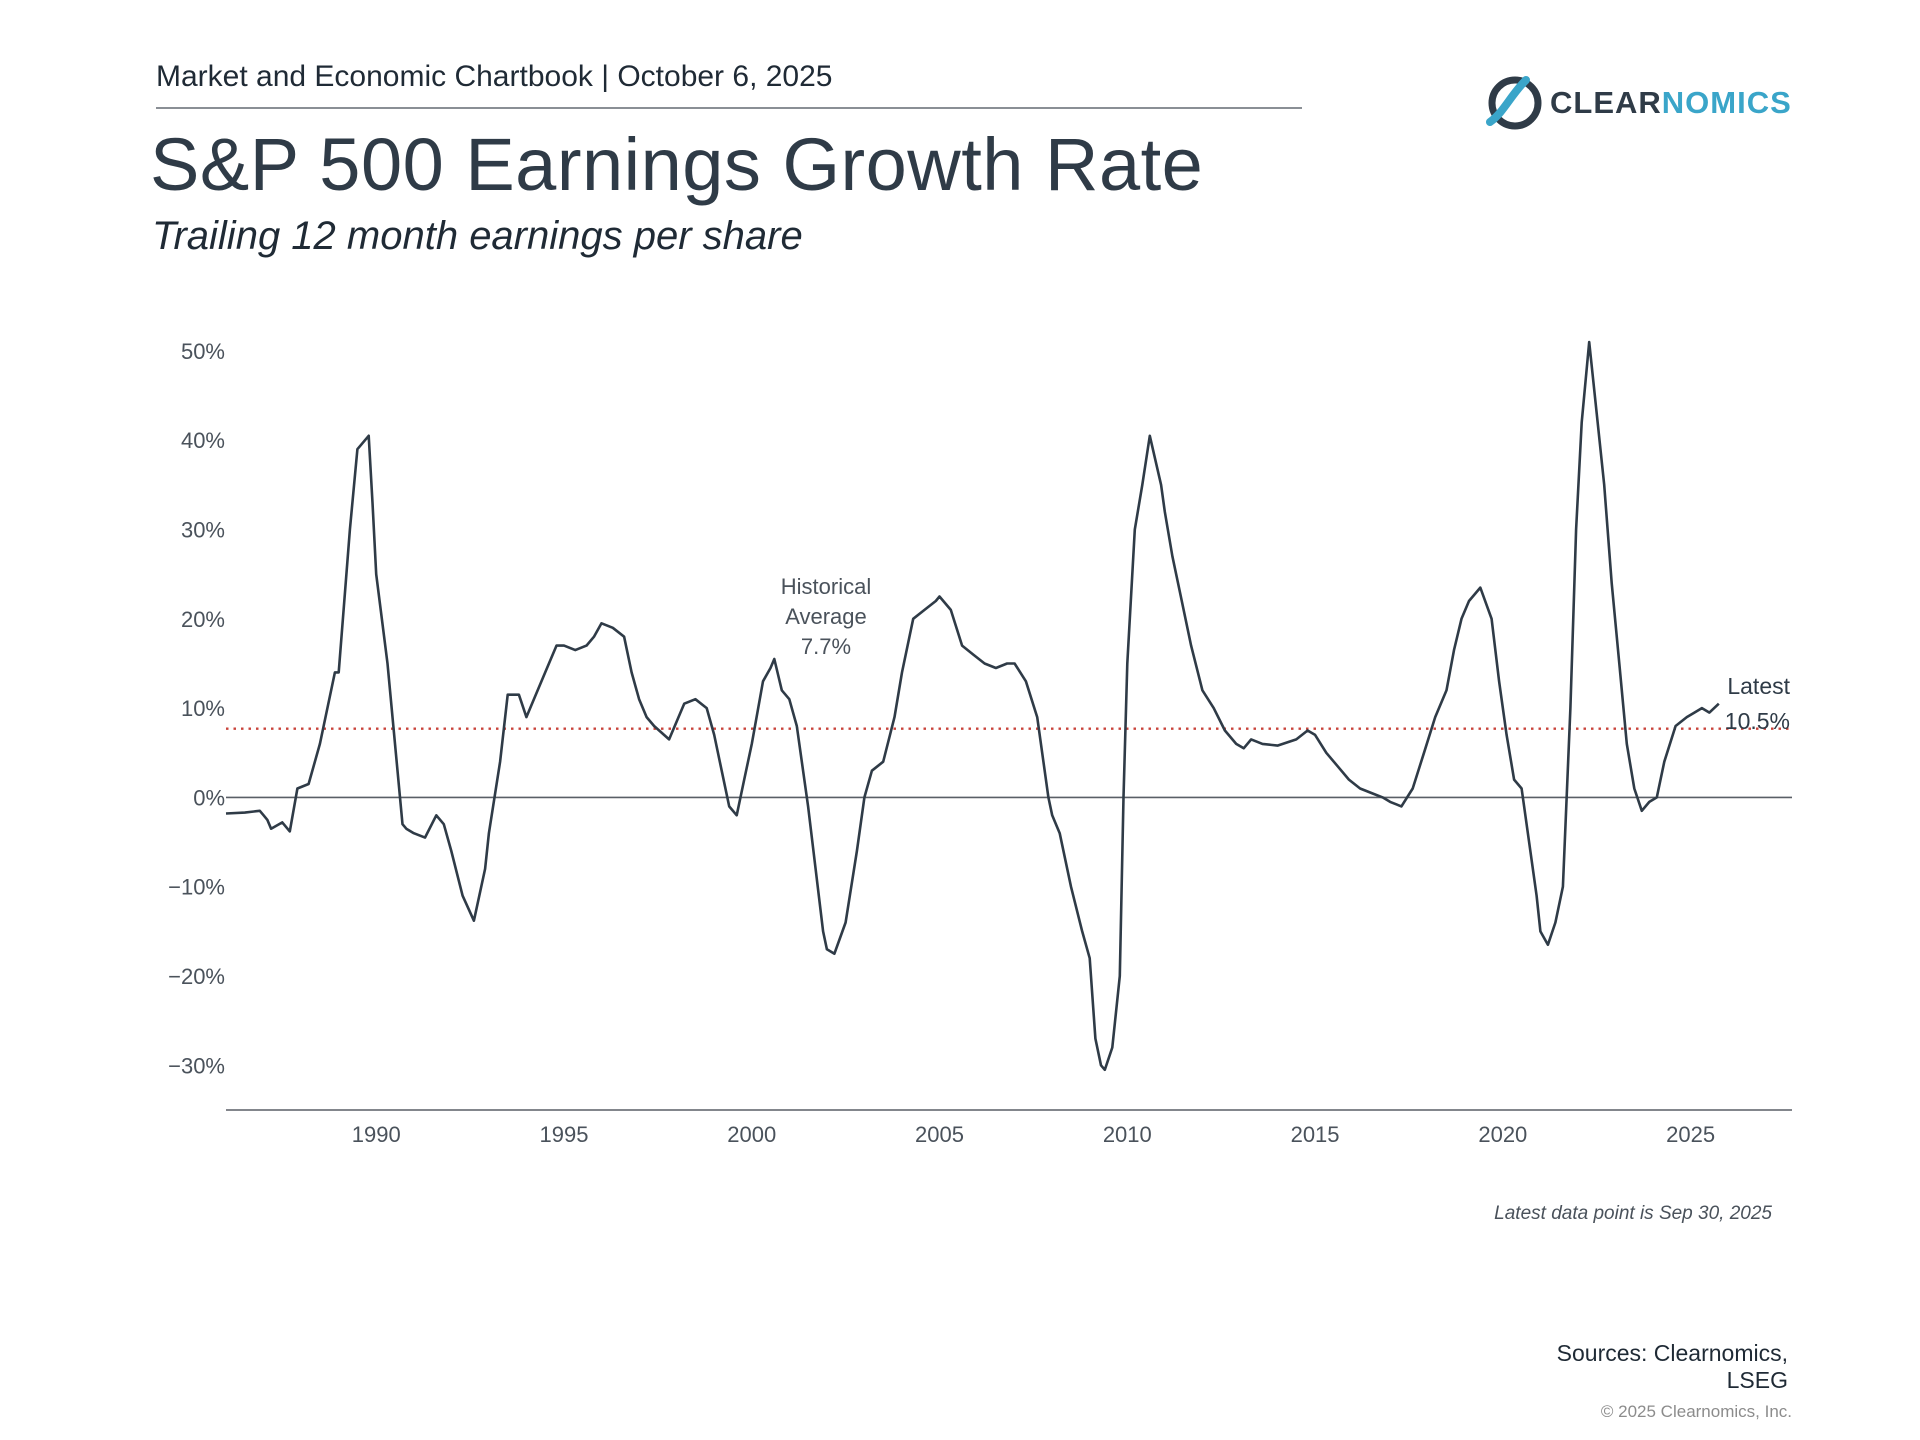 The image size is (1920, 1440). I want to click on y-tick-label: 30%, so click(203, 530).